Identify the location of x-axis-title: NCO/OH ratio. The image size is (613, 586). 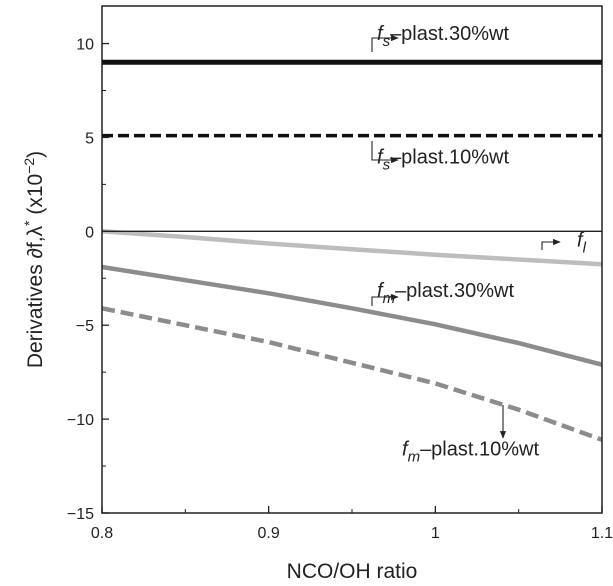
(352, 571).